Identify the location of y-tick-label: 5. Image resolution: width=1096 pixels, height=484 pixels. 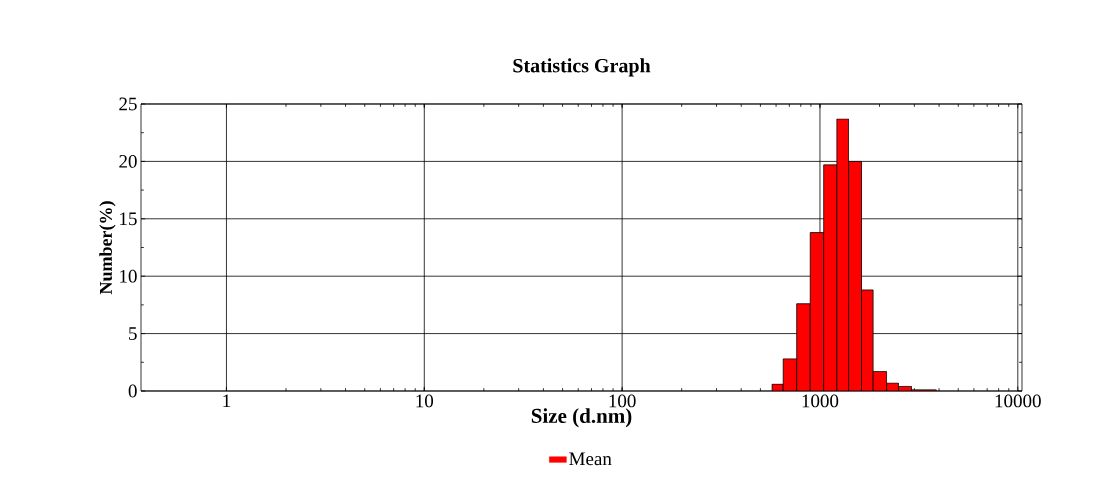
(133, 333).